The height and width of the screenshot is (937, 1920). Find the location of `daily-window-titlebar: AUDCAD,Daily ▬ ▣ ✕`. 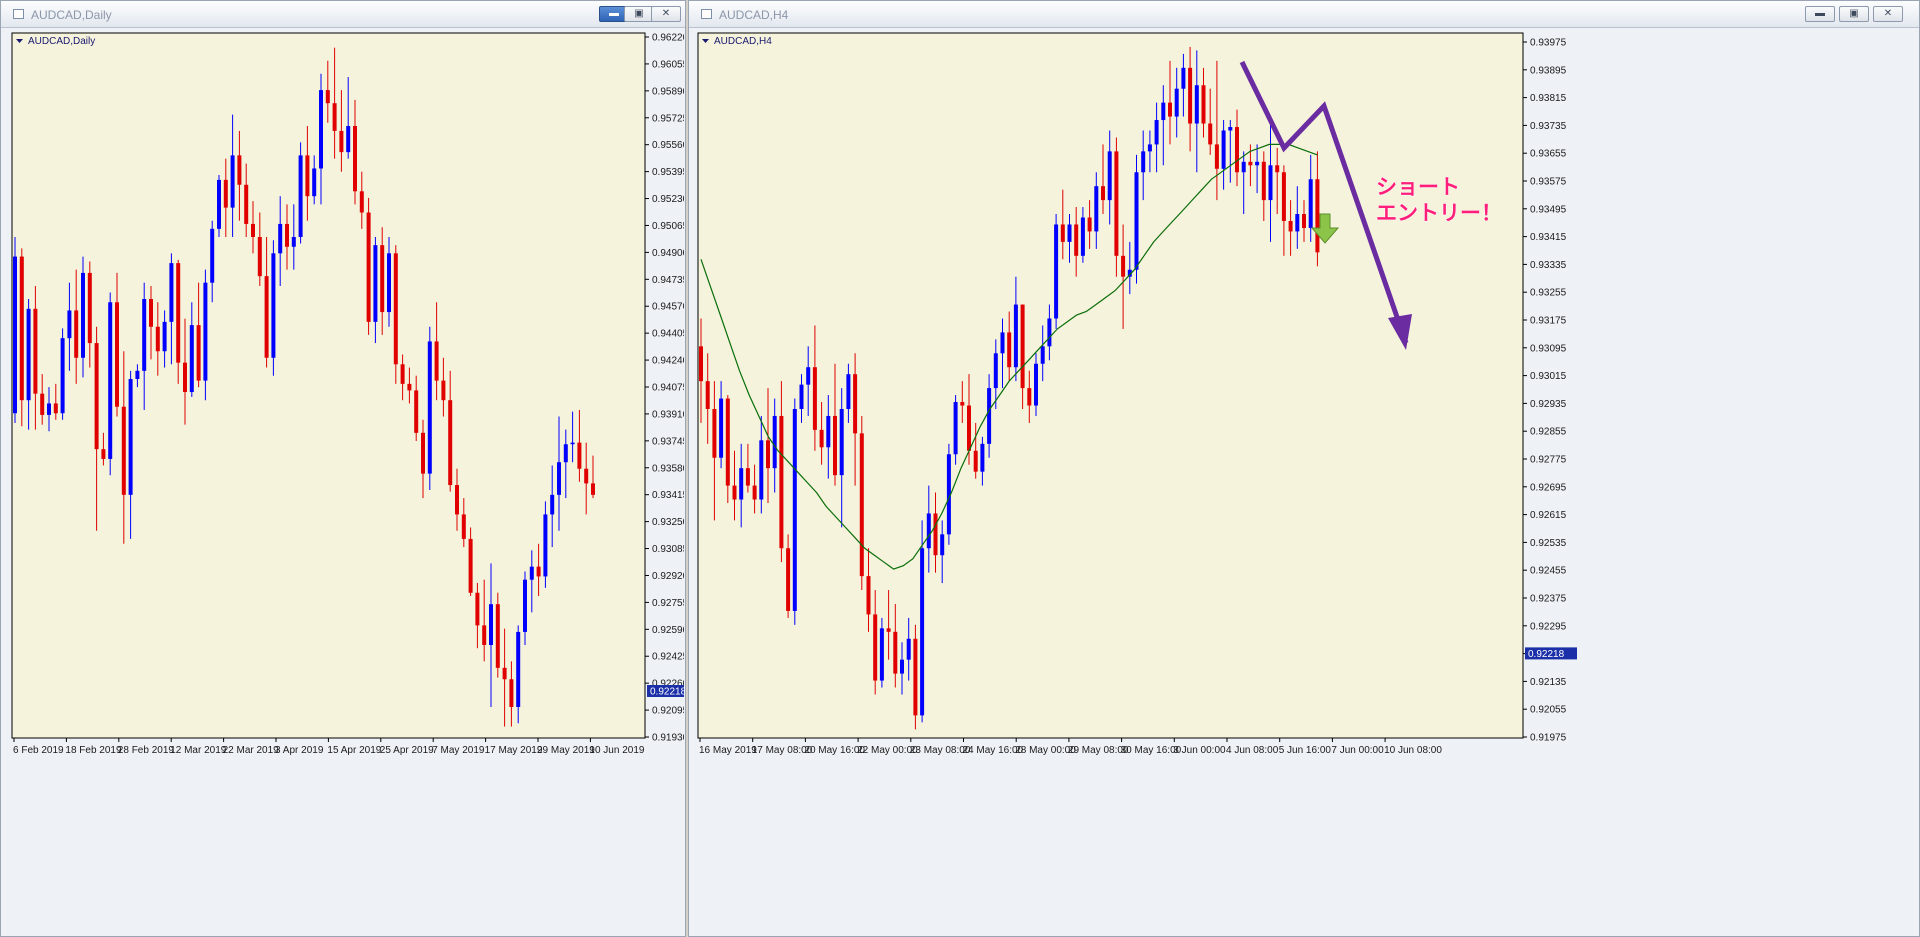

daily-window-titlebar: AUDCAD,Daily ▬ ▣ ✕ is located at coordinates (343, 14).